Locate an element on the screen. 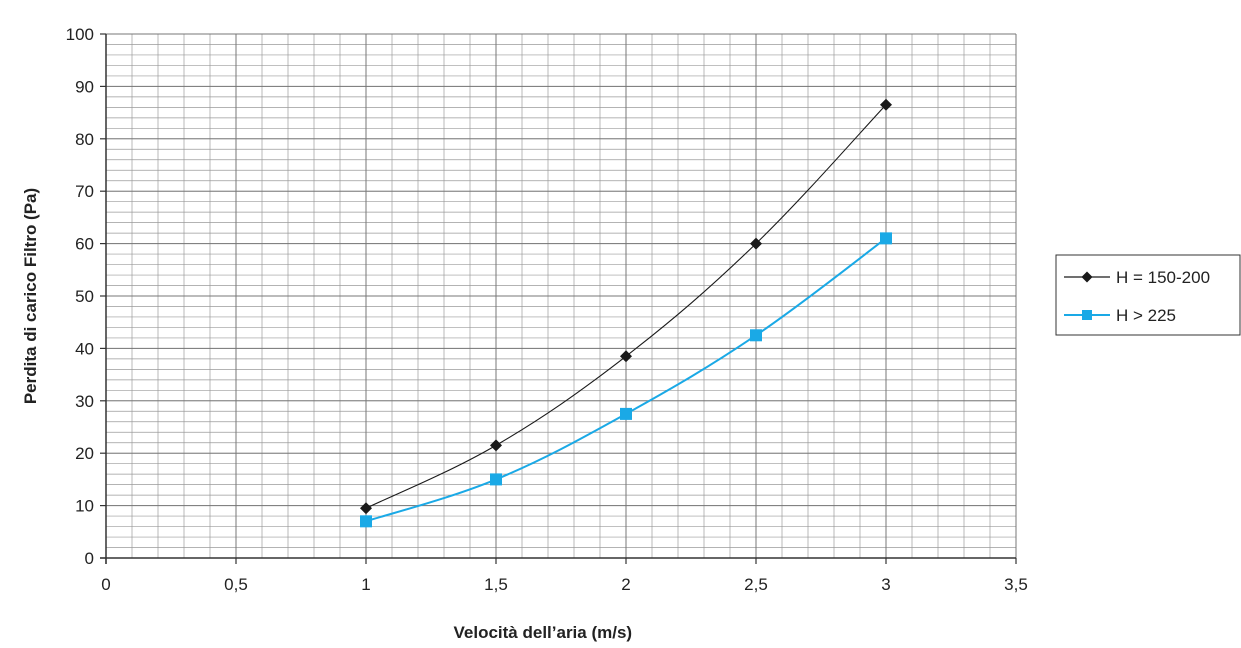 This screenshot has height=648, width=1241. y-tick-label: 20 is located at coordinates (84, 453).